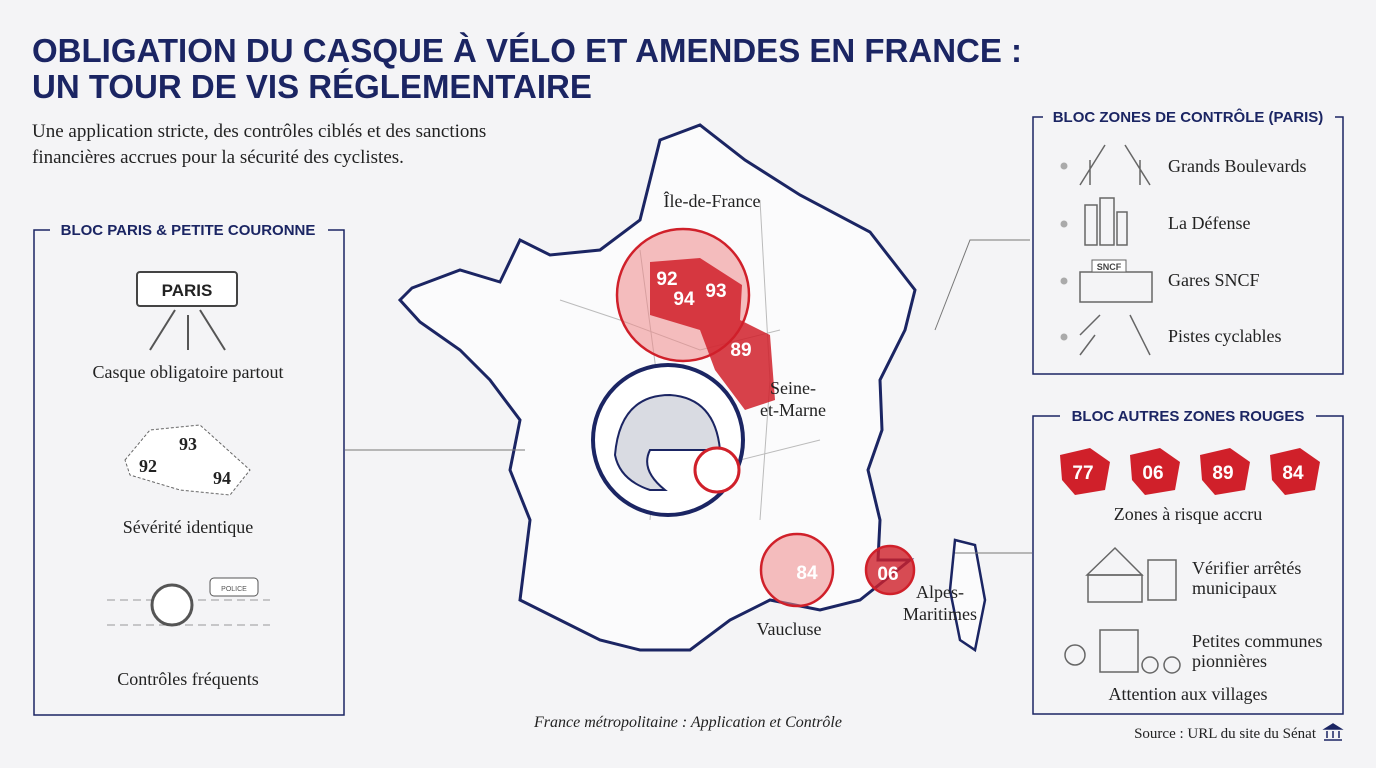  I want to click on title: UN TOUR DE VIS RÉGLEMENTAIRE, so click(312, 86).